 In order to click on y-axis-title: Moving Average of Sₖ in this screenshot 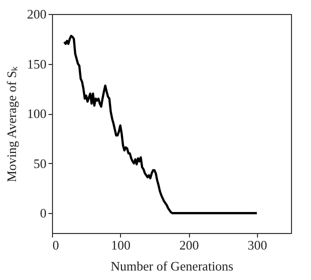, I will do `click(11, 124)`.